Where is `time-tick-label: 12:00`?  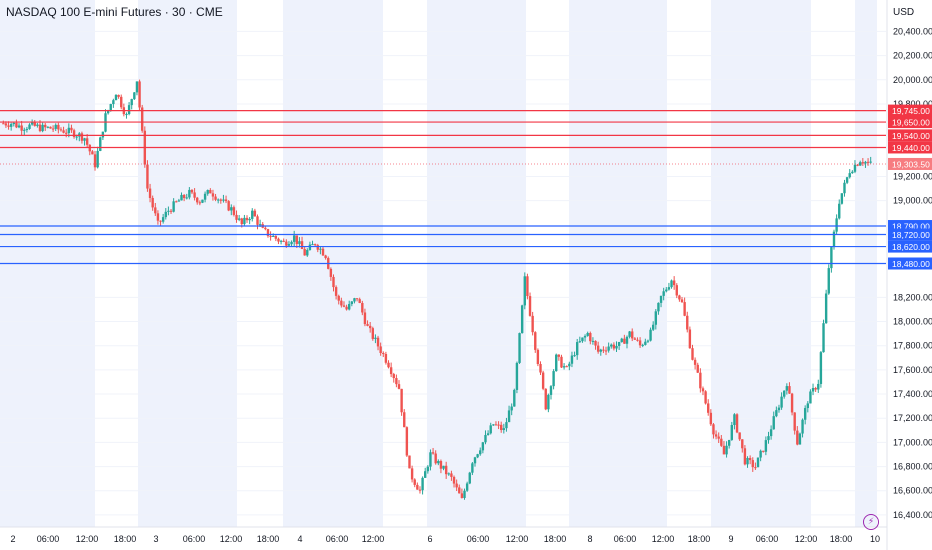
time-tick-label: 12:00 is located at coordinates (87, 539).